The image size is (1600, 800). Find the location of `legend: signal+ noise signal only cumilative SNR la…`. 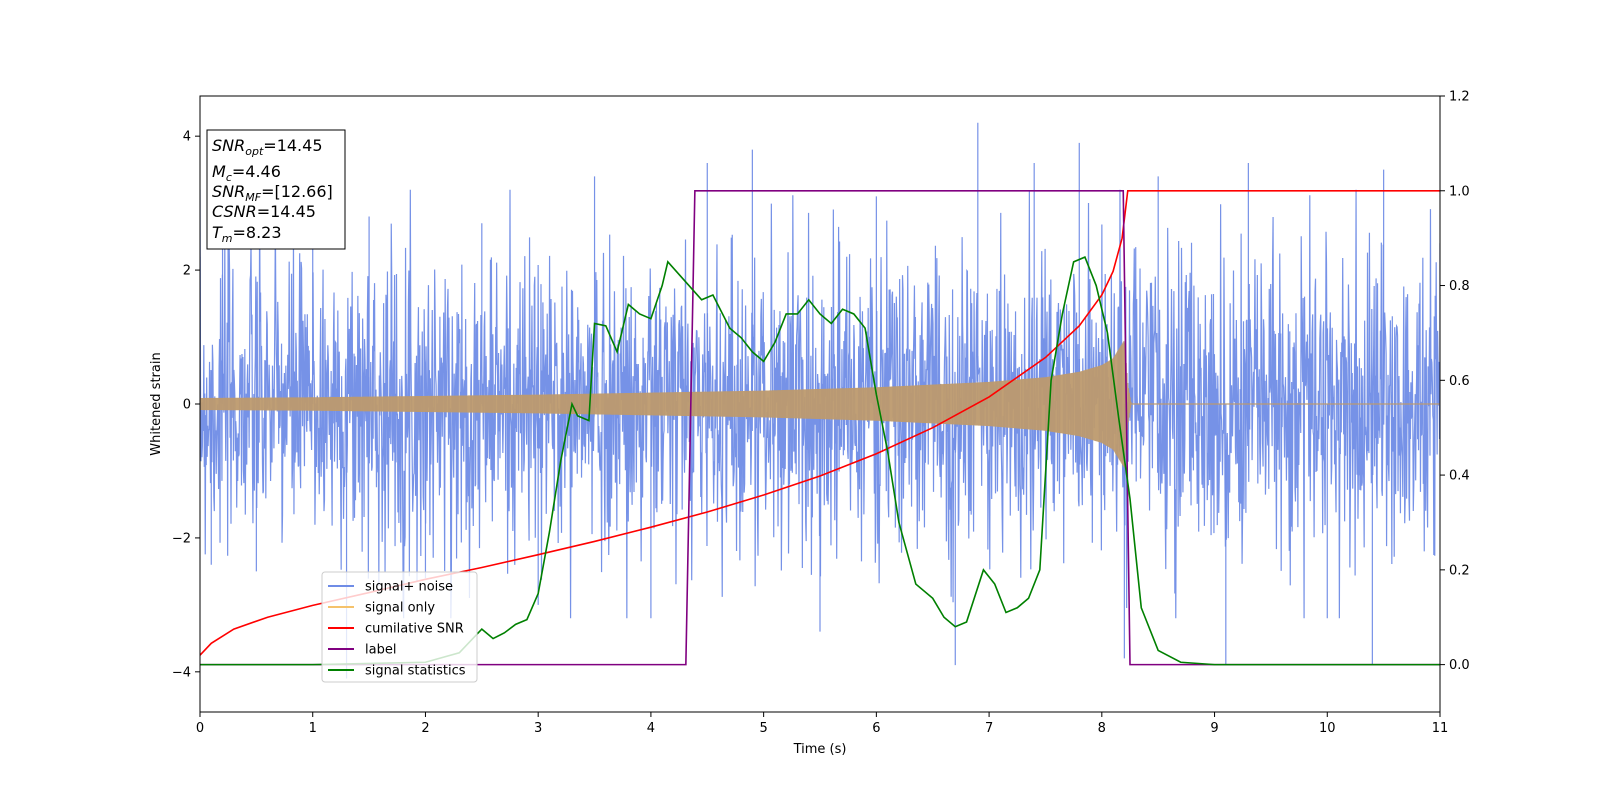

legend: signal+ noise signal only cumilative SNR la… is located at coordinates (399, 627).